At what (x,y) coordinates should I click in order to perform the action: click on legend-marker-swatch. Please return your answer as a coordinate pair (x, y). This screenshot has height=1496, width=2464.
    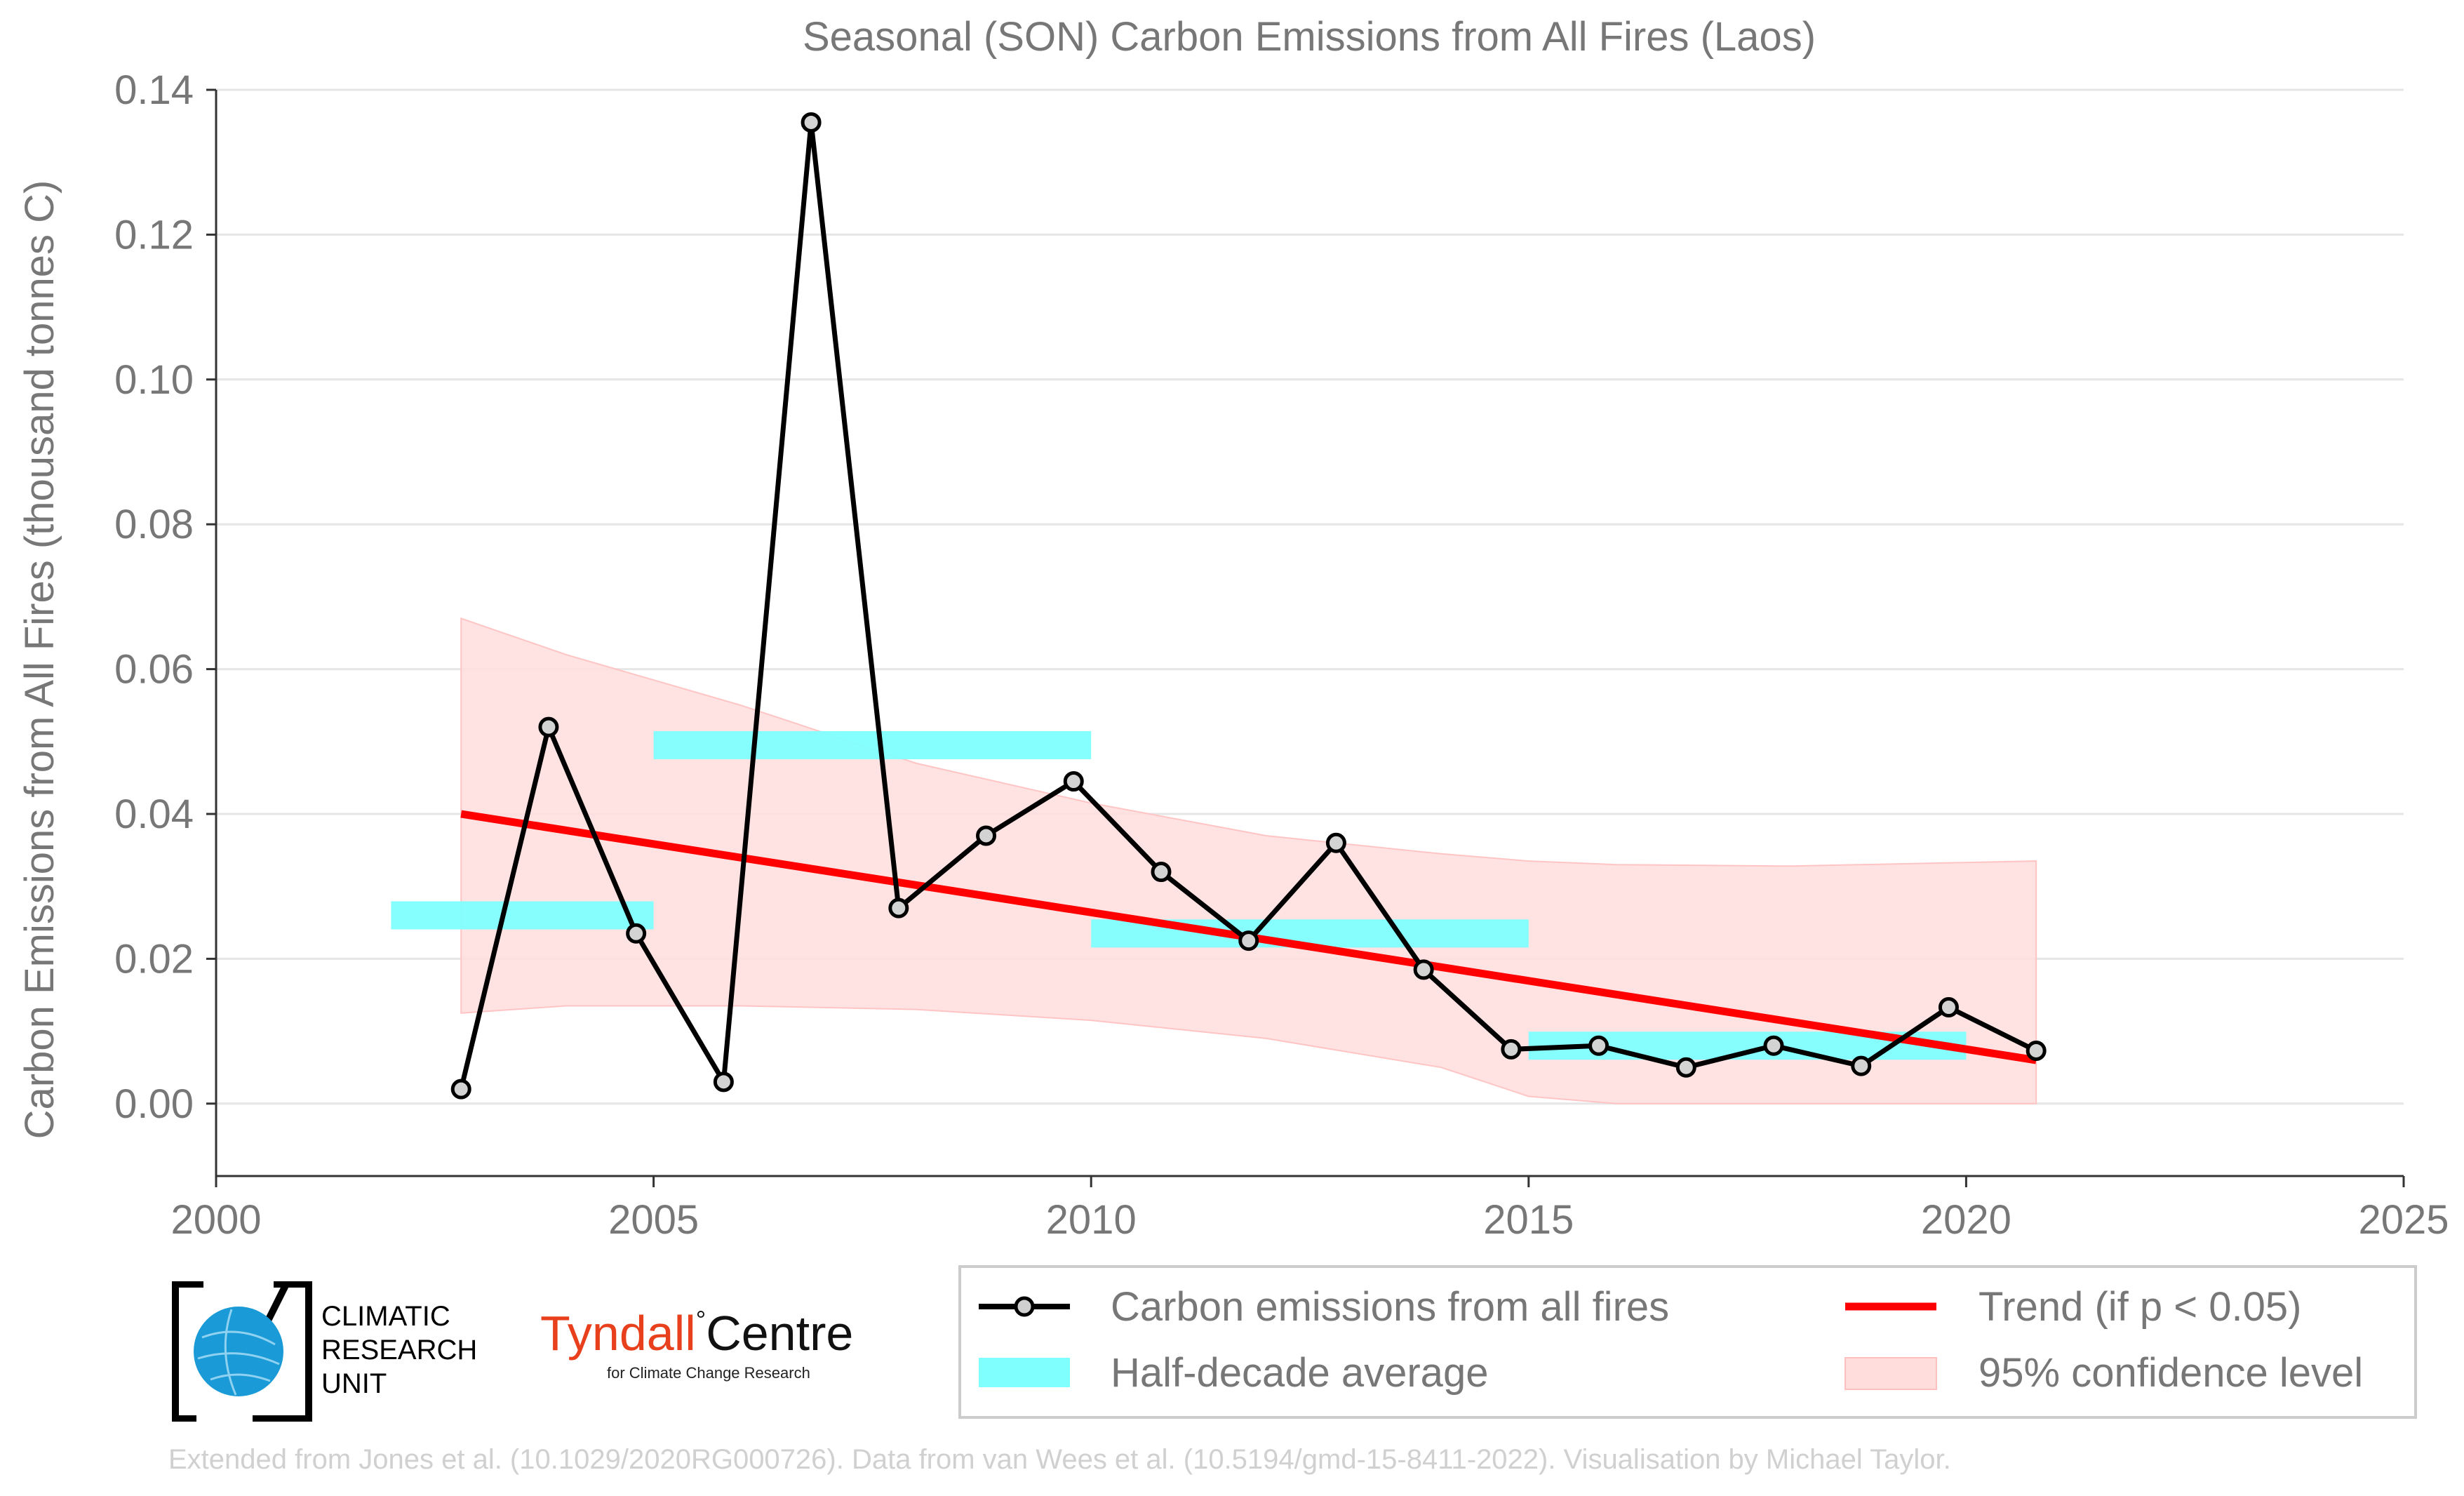
    Looking at the image, I should click on (1024, 1306).